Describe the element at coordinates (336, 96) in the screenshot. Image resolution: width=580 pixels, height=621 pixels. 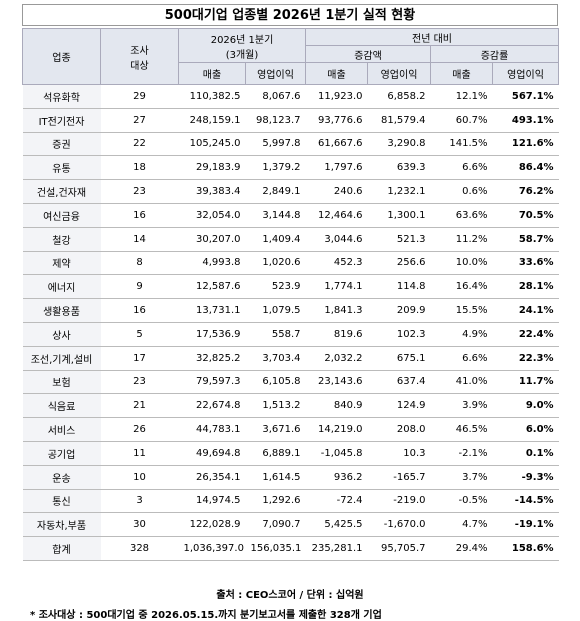
I see `table-cell: 11,923.0` at that location.